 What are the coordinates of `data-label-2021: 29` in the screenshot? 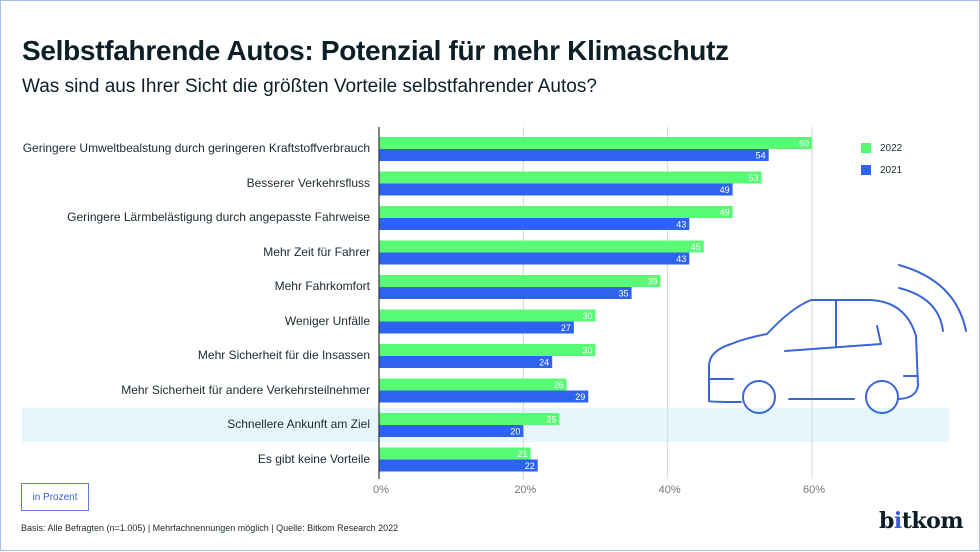 It's located at (580, 397).